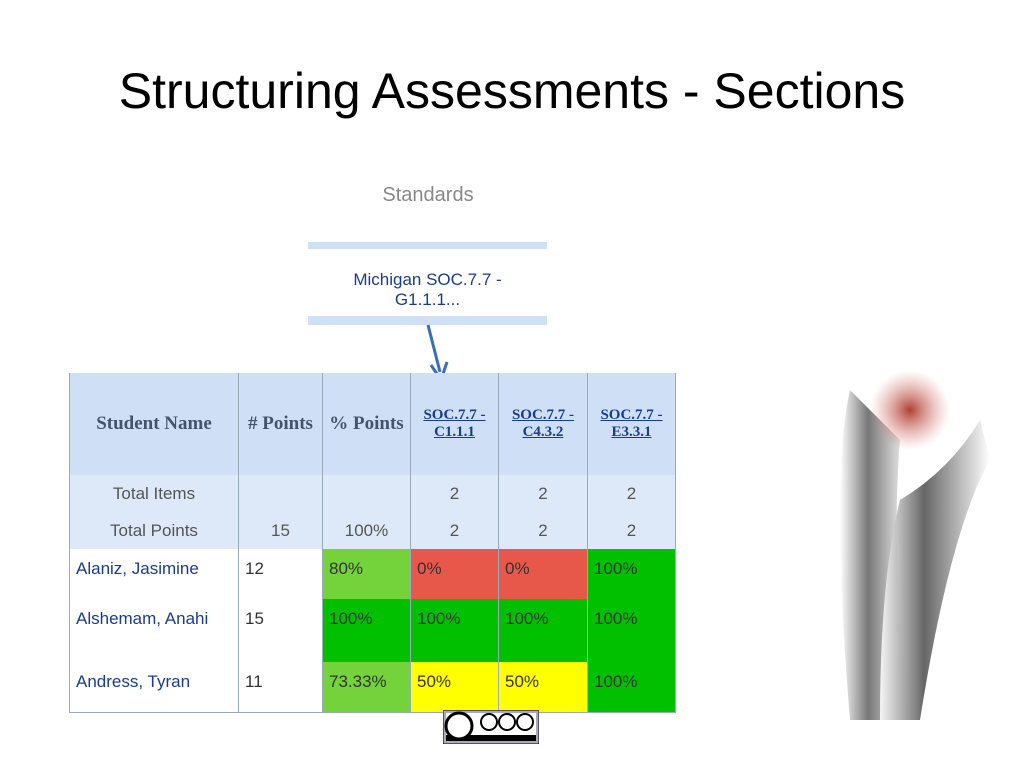 The height and width of the screenshot is (768, 1024). I want to click on cell: Total Items, so click(154, 493).